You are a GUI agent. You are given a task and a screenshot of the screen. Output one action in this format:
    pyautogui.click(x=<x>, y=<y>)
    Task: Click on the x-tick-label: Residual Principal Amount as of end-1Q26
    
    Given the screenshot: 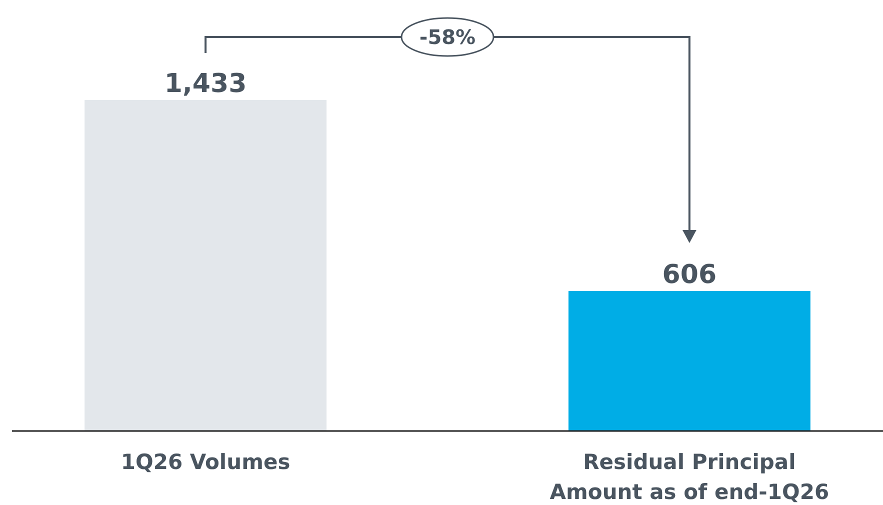 What is the action you would take?
    pyautogui.click(x=690, y=477)
    